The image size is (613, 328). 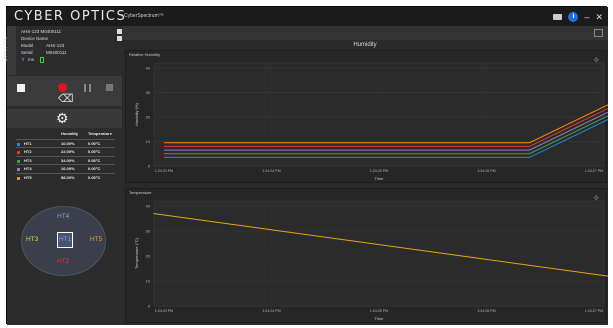 What do you see at coordinates (365, 33) in the screenshot?
I see `main-toolbar` at bounding box center [365, 33].